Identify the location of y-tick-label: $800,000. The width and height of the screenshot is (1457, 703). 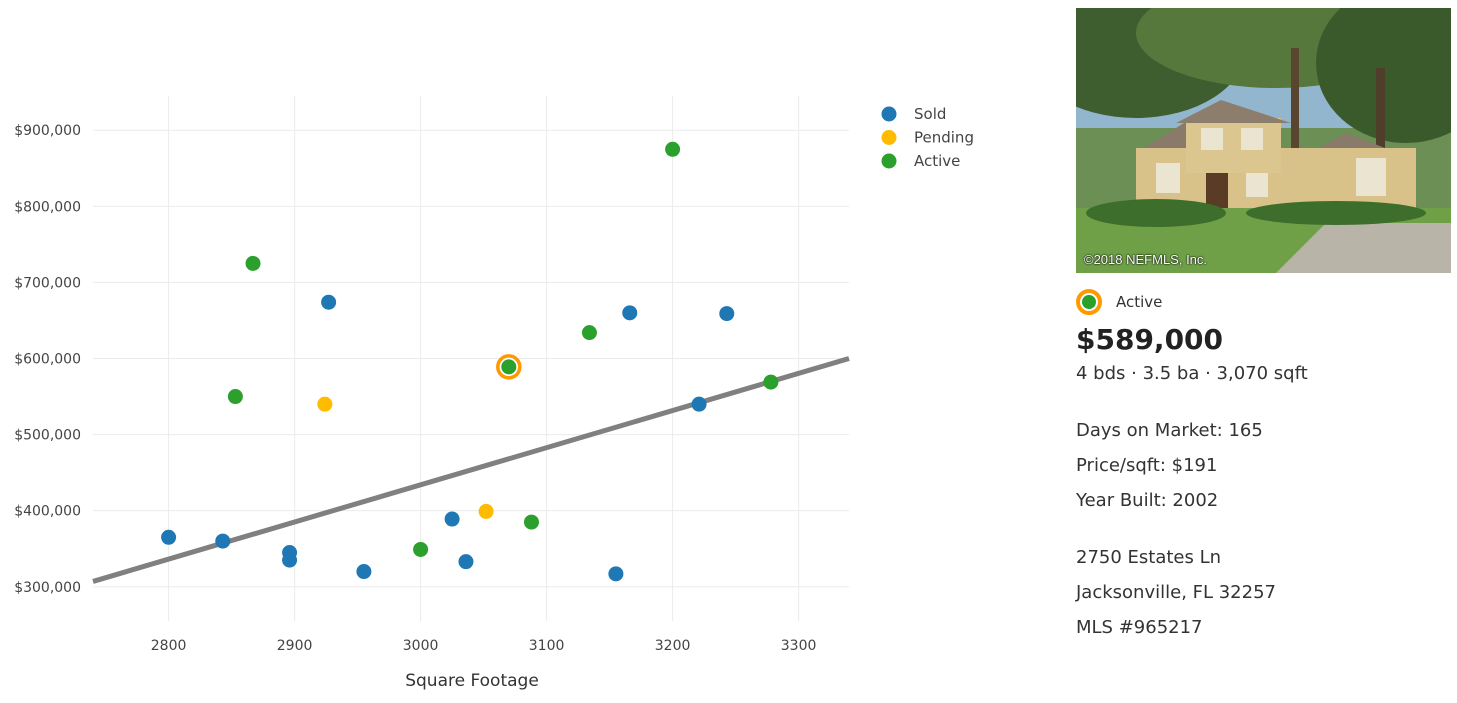
(47, 207).